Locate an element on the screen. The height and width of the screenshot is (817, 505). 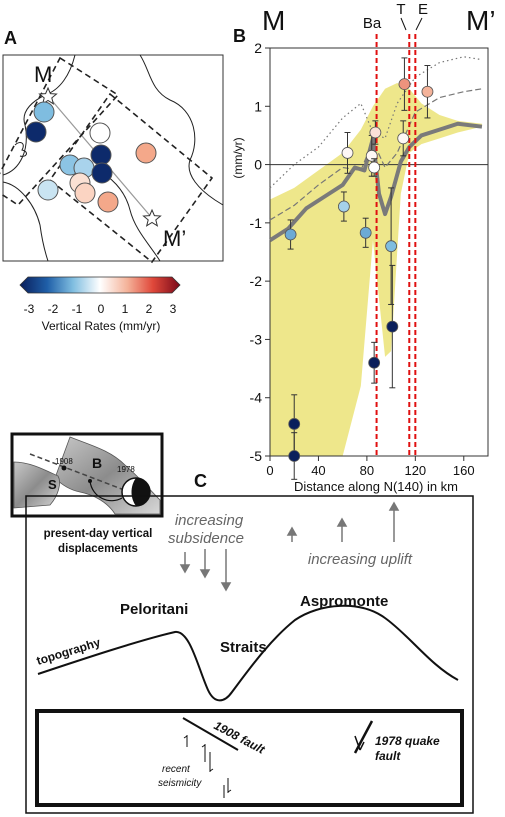
coastline-calabria is located at coordinates (181, 130).